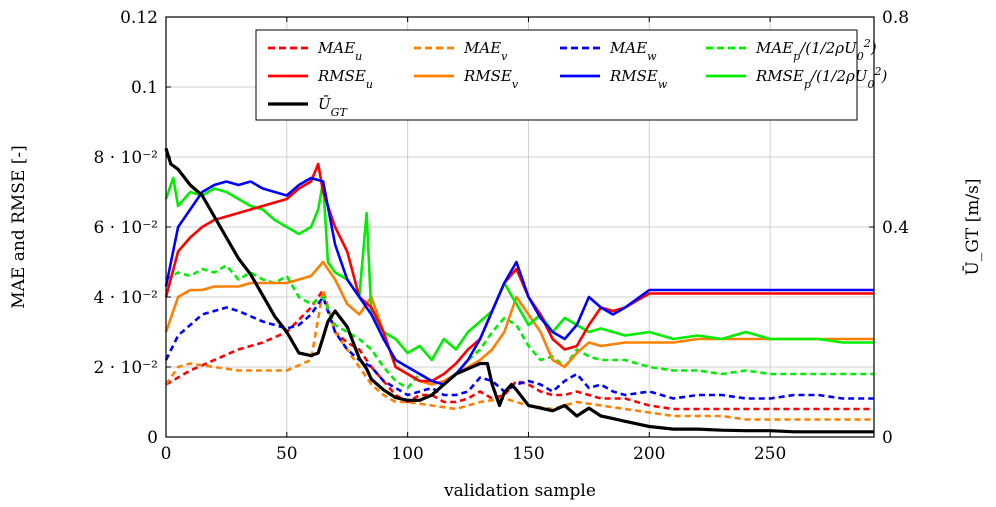 The width and height of the screenshot is (996, 507). What do you see at coordinates (491, 79) in the screenshot?
I see `legend-label: RMSEv` at bounding box center [491, 79].